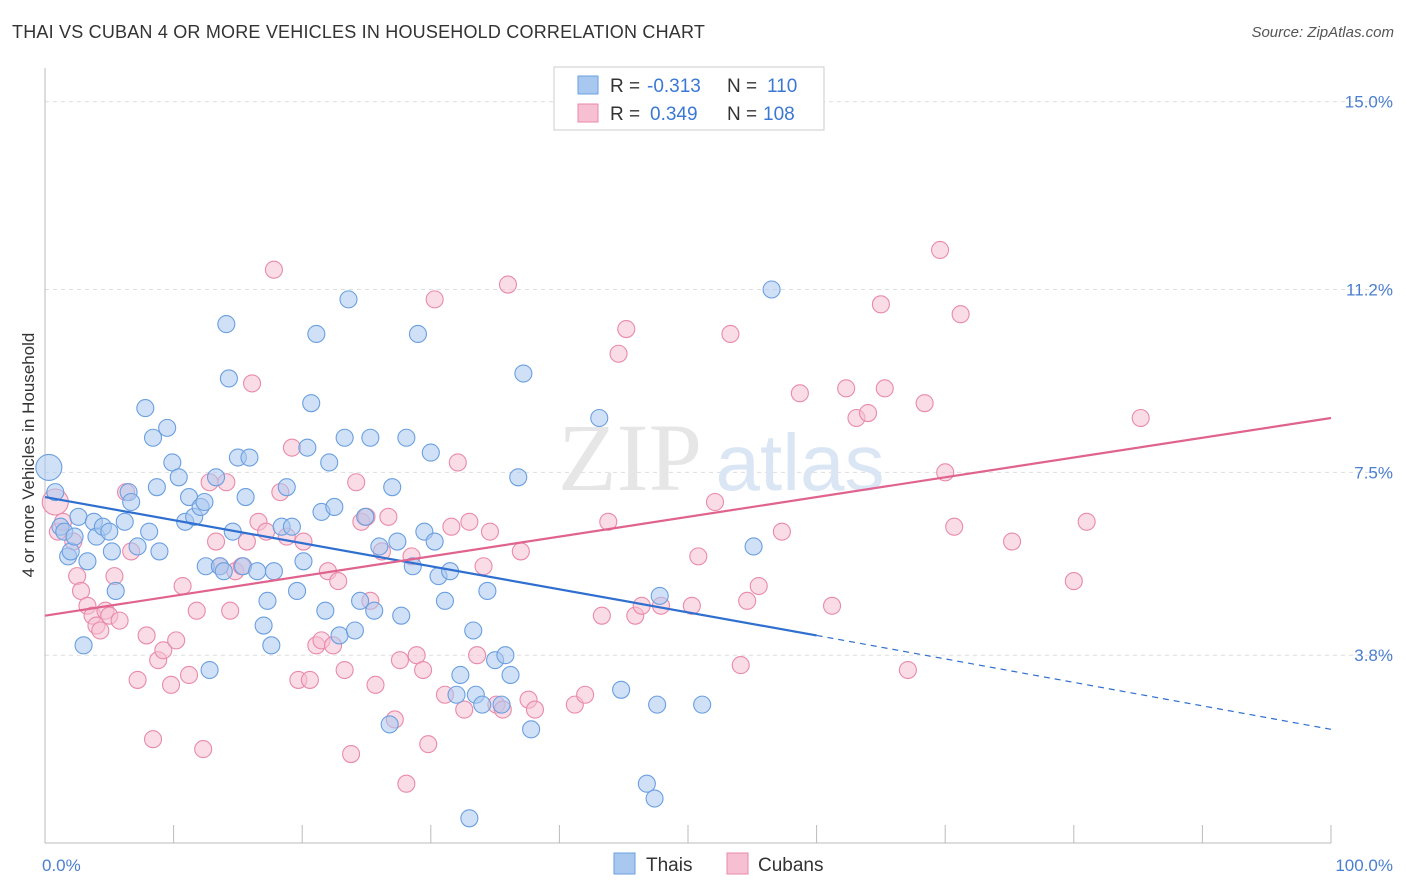  Describe the element at coordinates (1364, 865) in the screenshot. I see `x-tick-label: 100.0%` at that location.